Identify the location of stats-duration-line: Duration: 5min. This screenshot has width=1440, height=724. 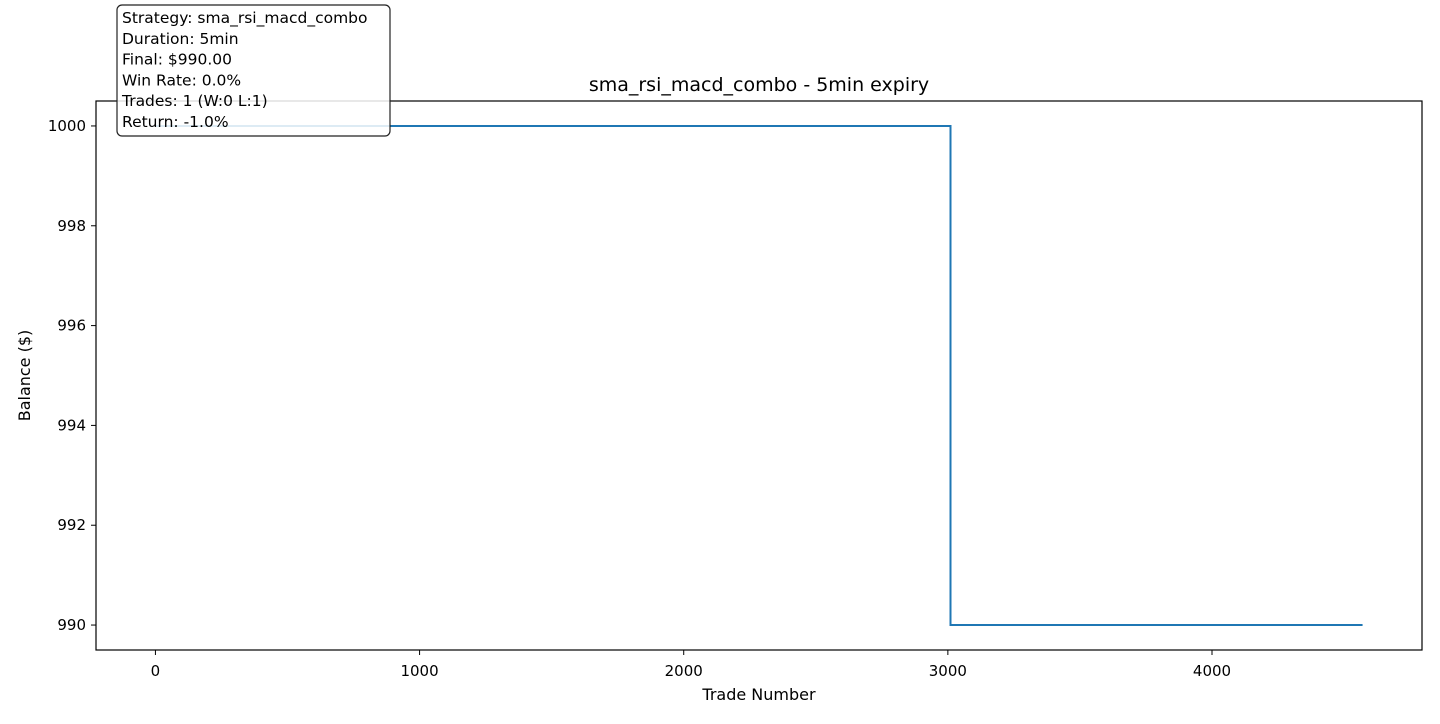
(180, 39).